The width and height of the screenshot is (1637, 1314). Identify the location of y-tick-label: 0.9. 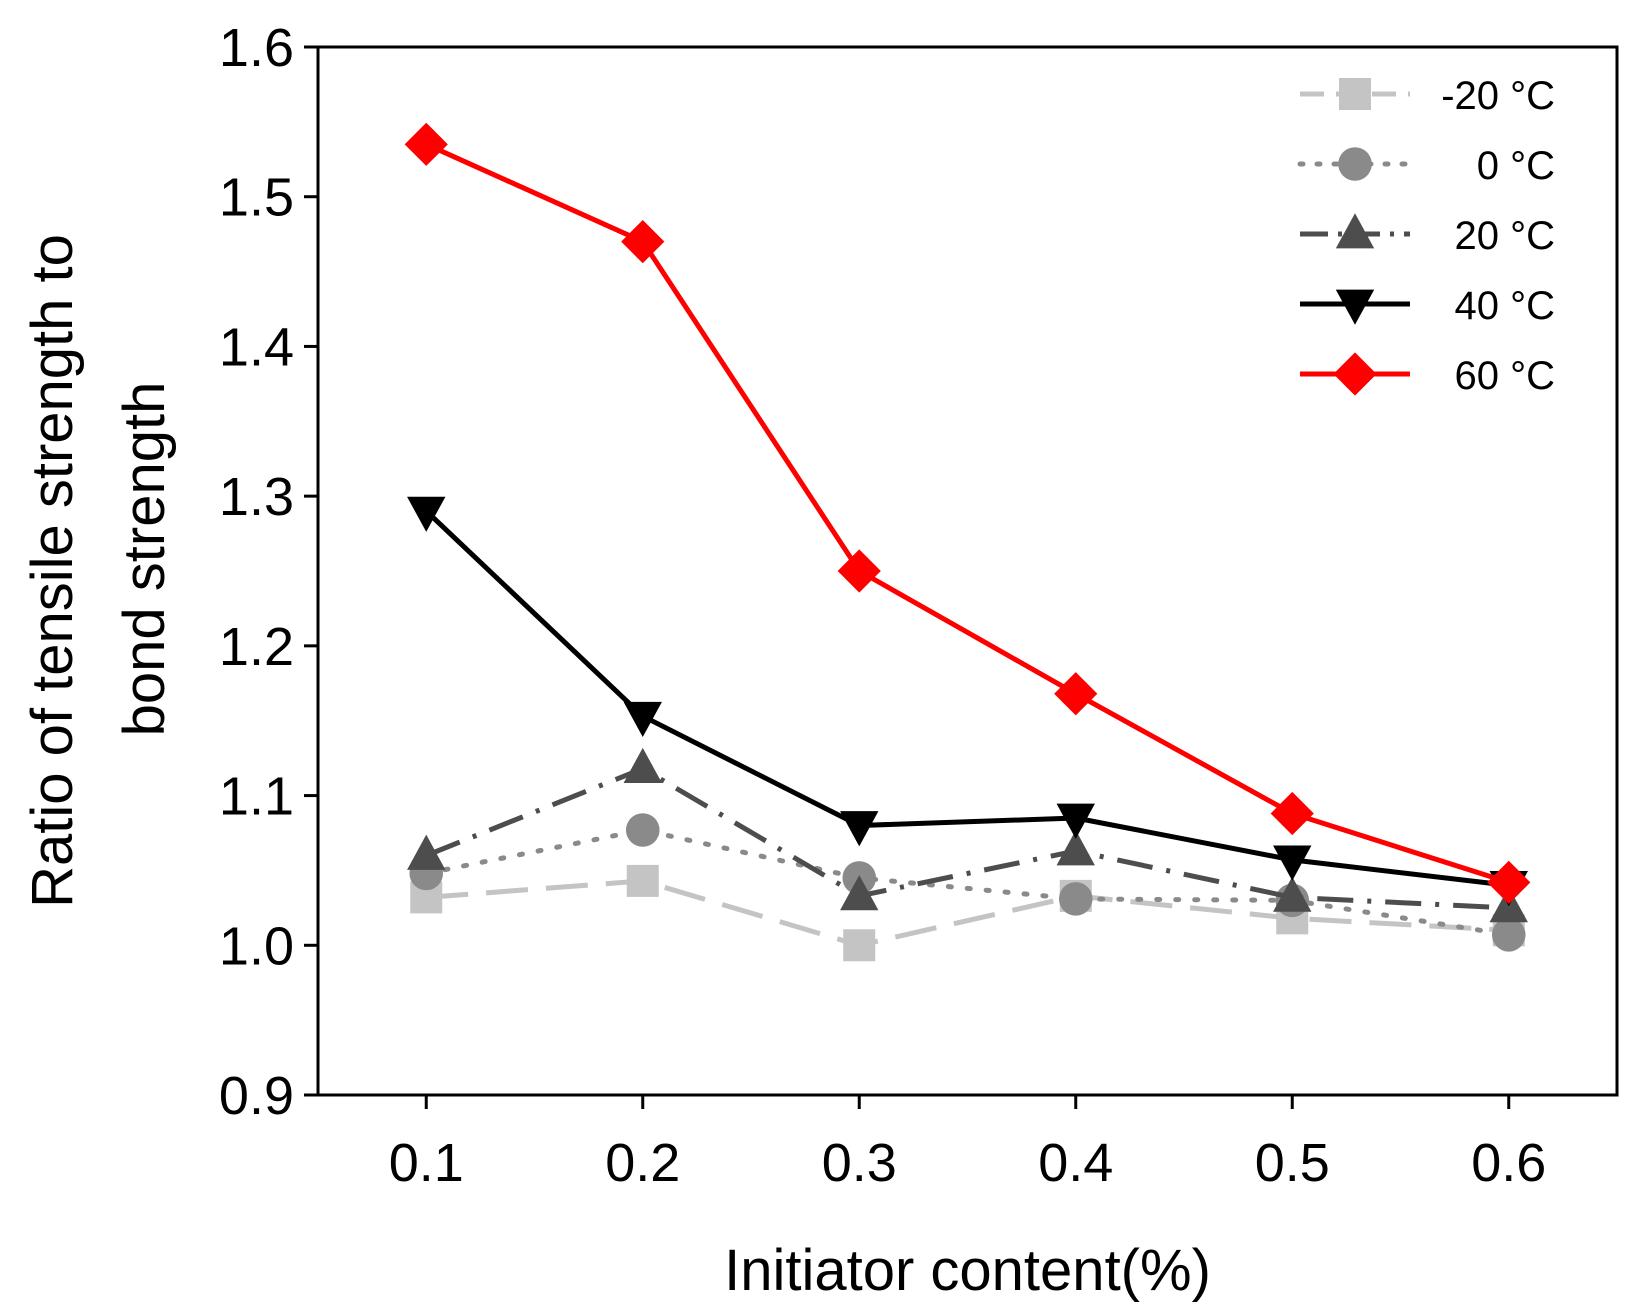
(256, 1096).